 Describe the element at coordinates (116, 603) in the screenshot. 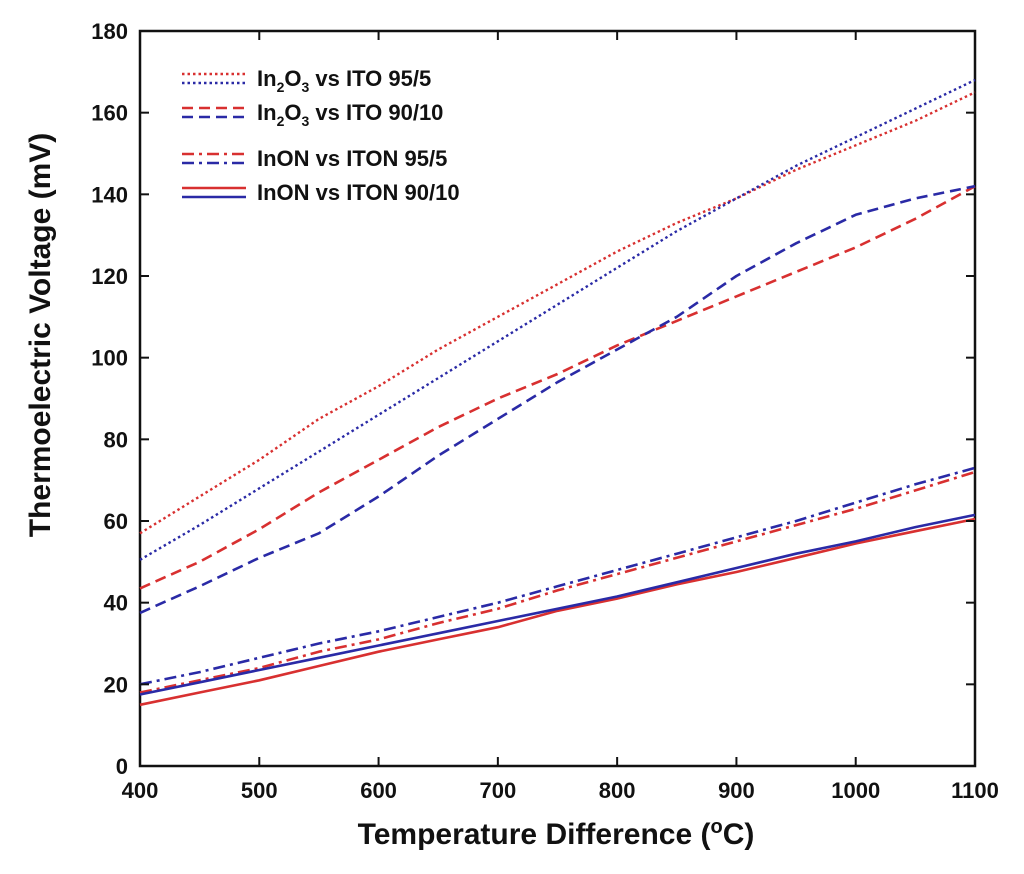

I see `y-tick-label: 40` at that location.